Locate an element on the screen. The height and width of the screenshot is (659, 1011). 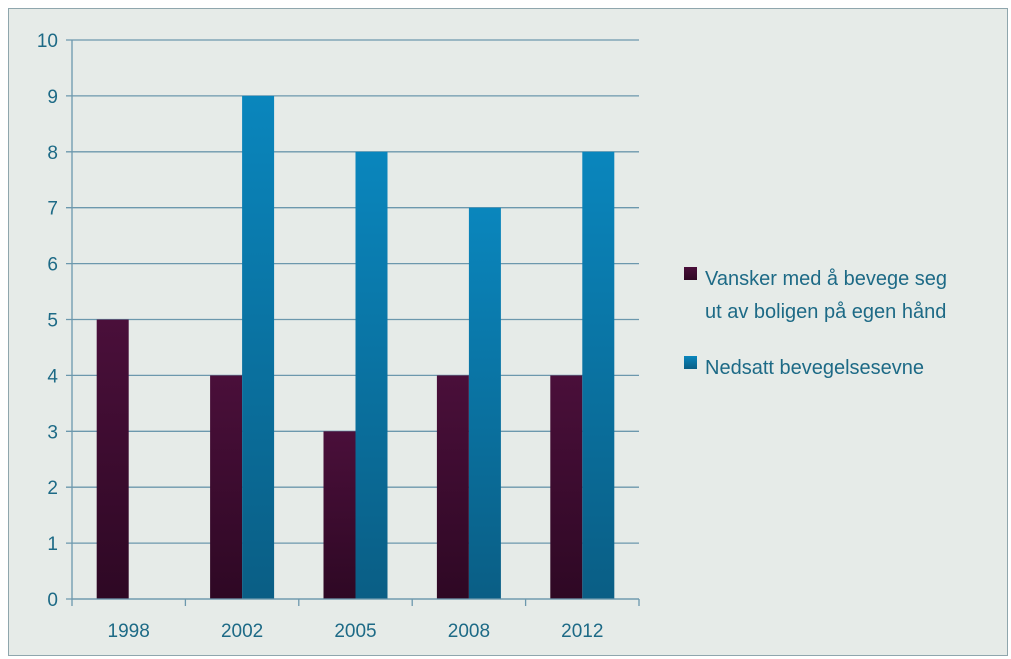
y-tick-label-10: 10 is located at coordinates (47, 41).